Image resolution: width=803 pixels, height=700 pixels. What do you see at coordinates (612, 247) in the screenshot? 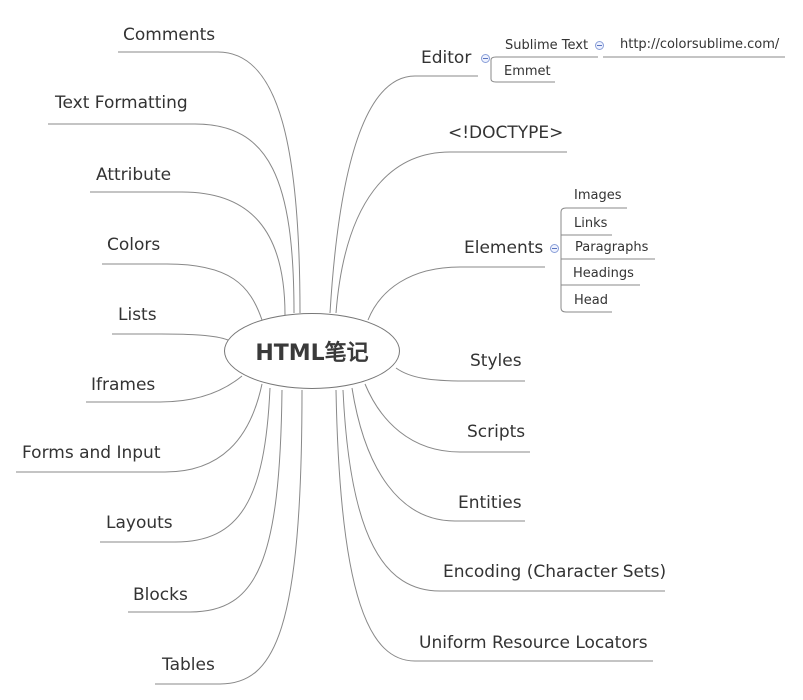
I see `node-paragraphs: Paragraphs` at bounding box center [612, 247].